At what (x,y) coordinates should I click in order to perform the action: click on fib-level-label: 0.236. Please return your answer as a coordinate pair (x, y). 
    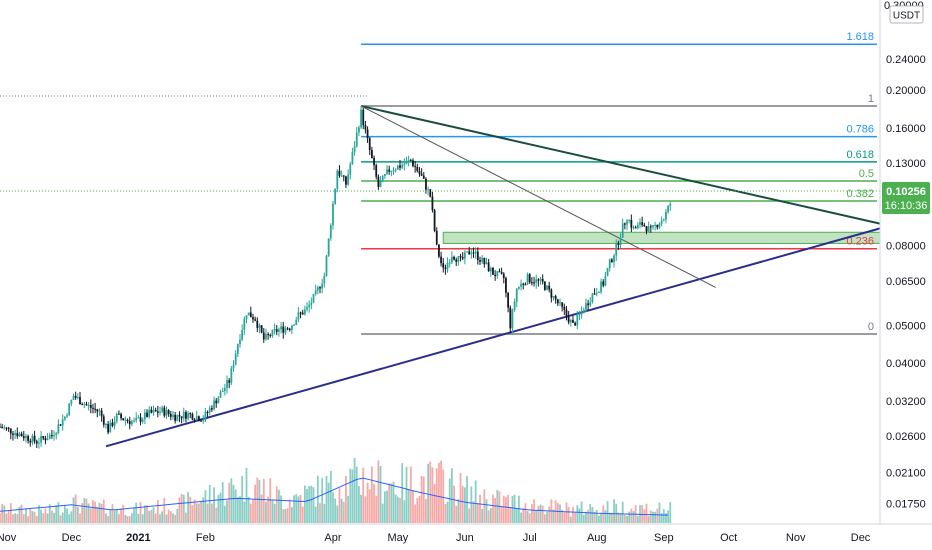
    Looking at the image, I should click on (860, 242).